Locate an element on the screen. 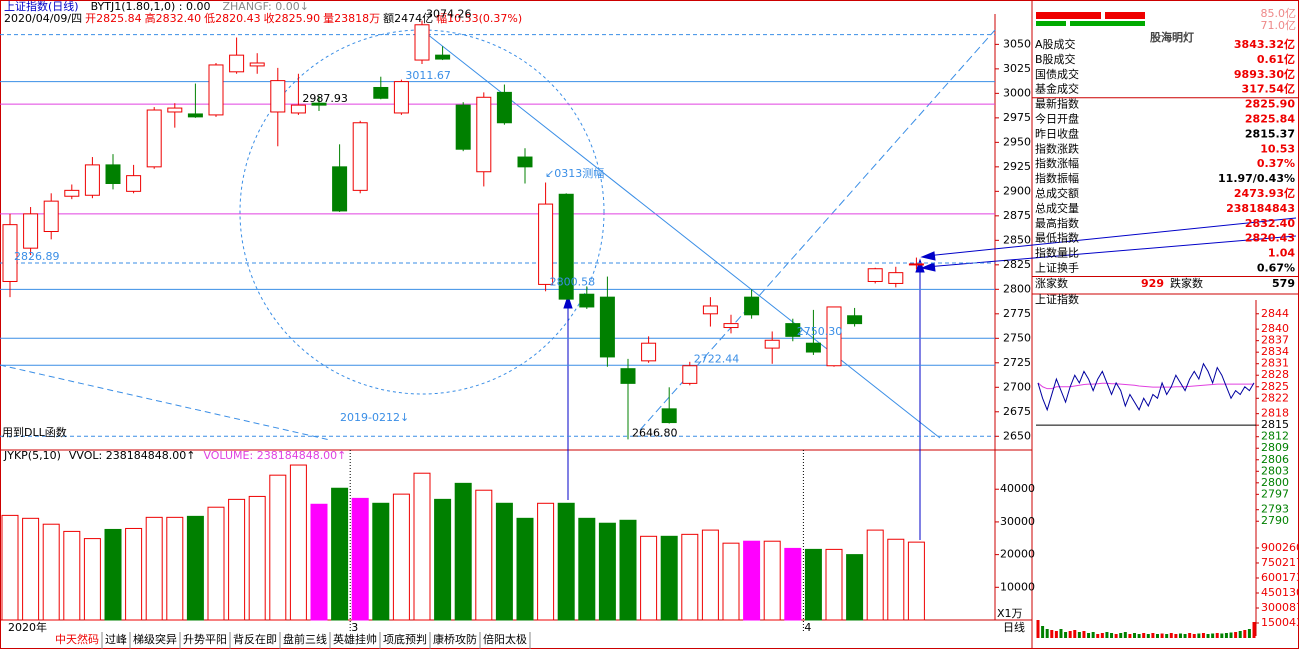 This screenshot has width=1299, height=649. header-text: ZHANGF: 0.00↓ is located at coordinates (265, 6).